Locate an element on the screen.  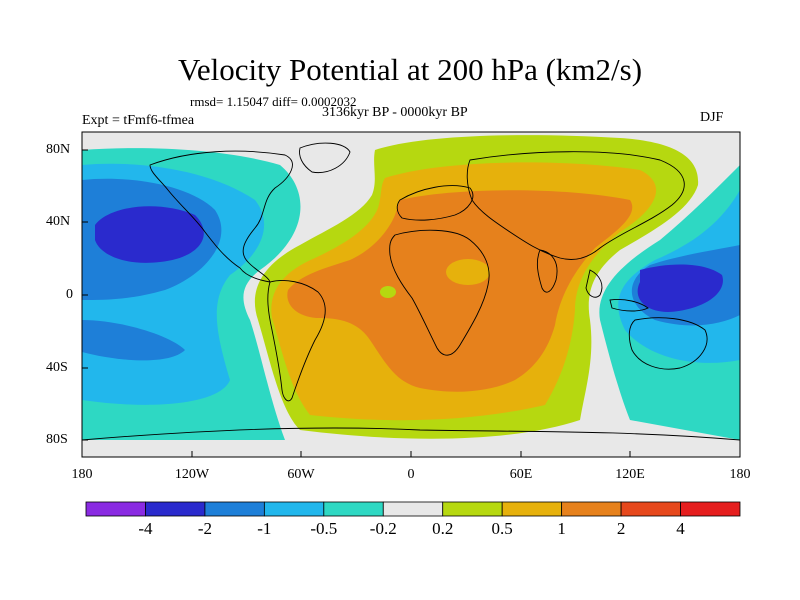
contour-neg-core-west is located at coordinates (149, 234).